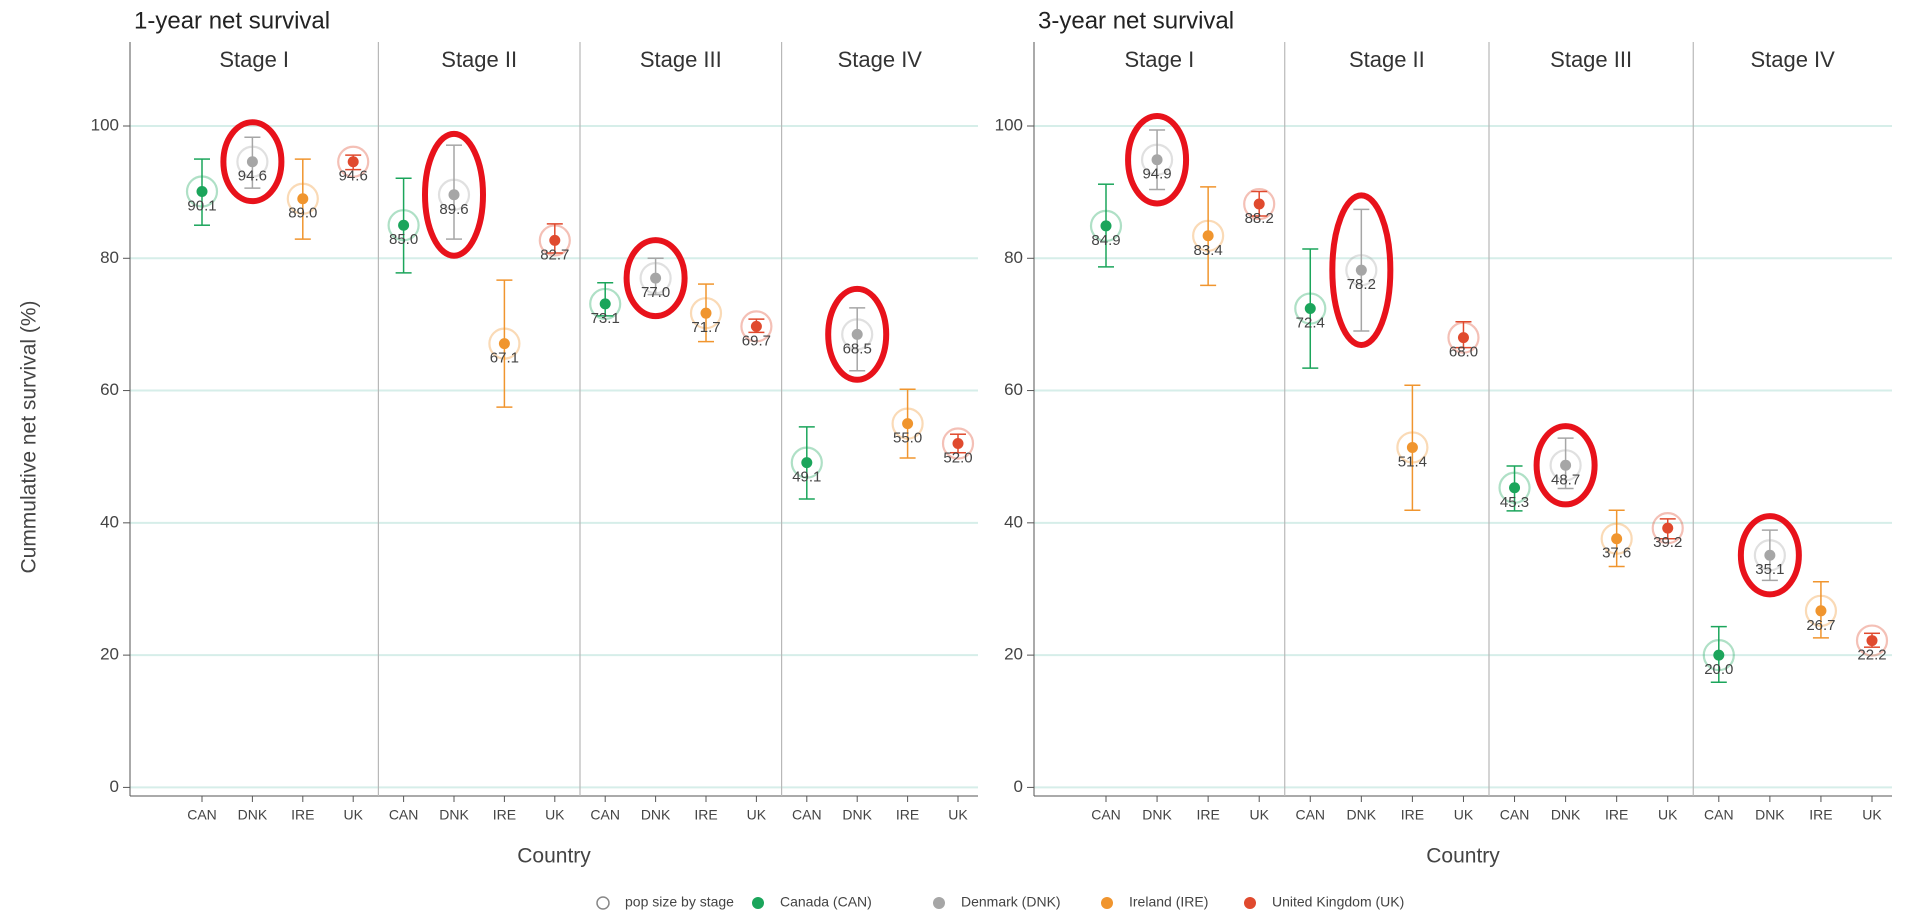 The width and height of the screenshot is (1905, 916). What do you see at coordinates (1412, 461) in the screenshot?
I see `data-label: 51.4` at bounding box center [1412, 461].